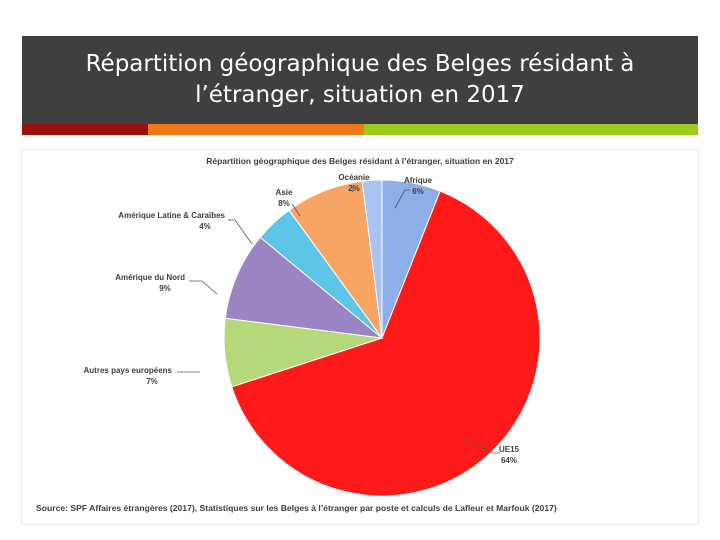  What do you see at coordinates (284, 192) in the screenshot?
I see `slice-name-label: Asie` at bounding box center [284, 192].